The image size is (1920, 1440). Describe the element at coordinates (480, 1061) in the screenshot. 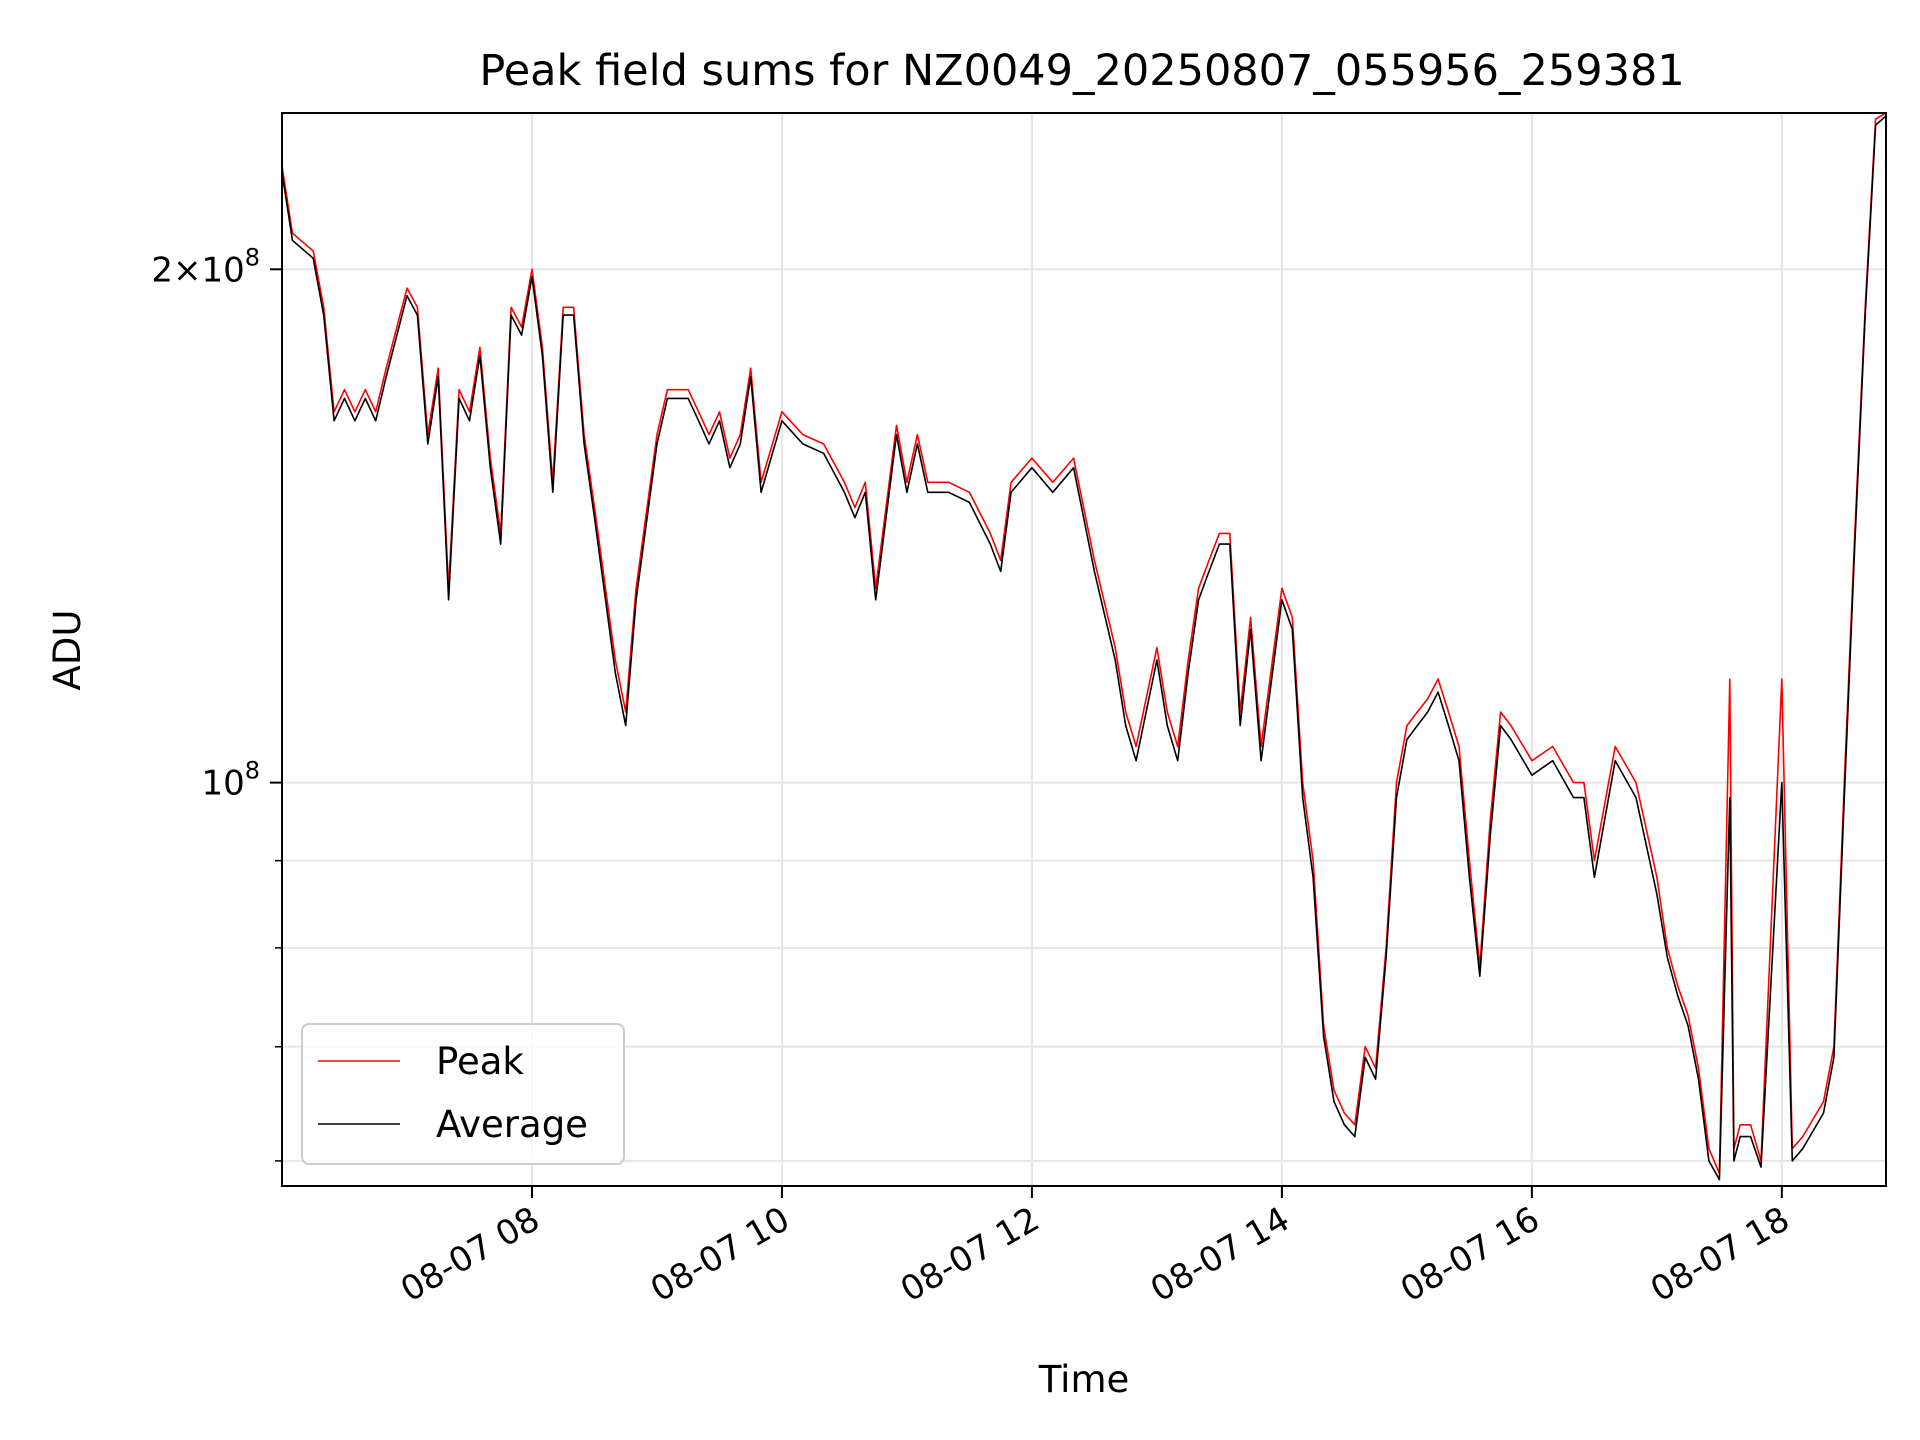

I see `legend-label-peak: Peak` at that location.